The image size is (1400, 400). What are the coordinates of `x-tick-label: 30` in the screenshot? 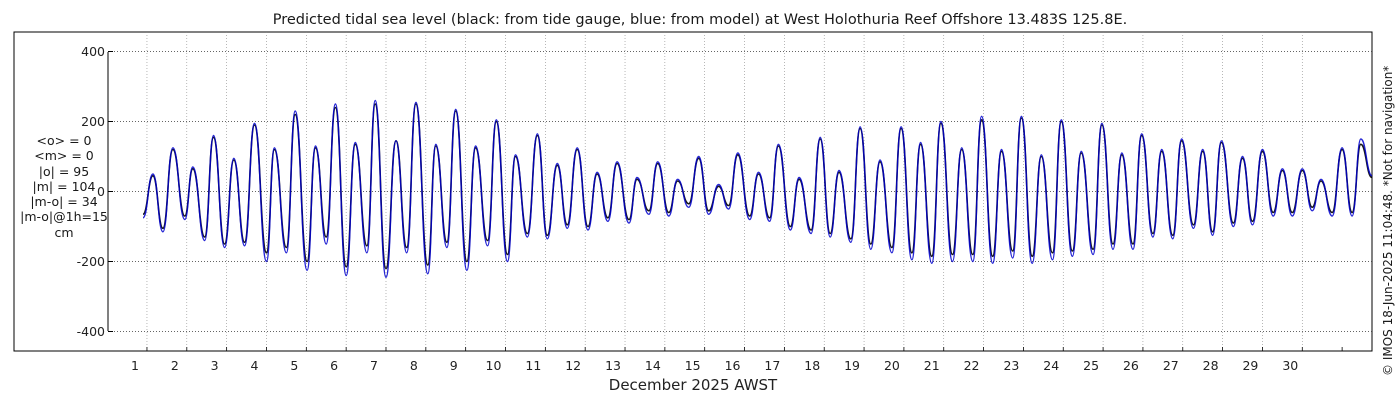 It's located at (1290, 365).